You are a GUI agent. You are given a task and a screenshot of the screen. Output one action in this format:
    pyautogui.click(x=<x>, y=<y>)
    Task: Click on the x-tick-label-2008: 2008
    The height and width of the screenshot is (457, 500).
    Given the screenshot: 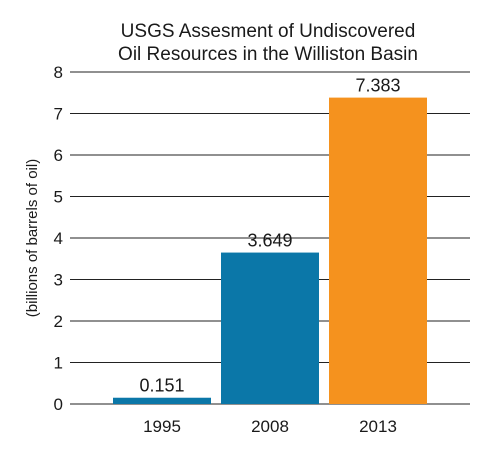 What is the action you would take?
    pyautogui.click(x=270, y=426)
    